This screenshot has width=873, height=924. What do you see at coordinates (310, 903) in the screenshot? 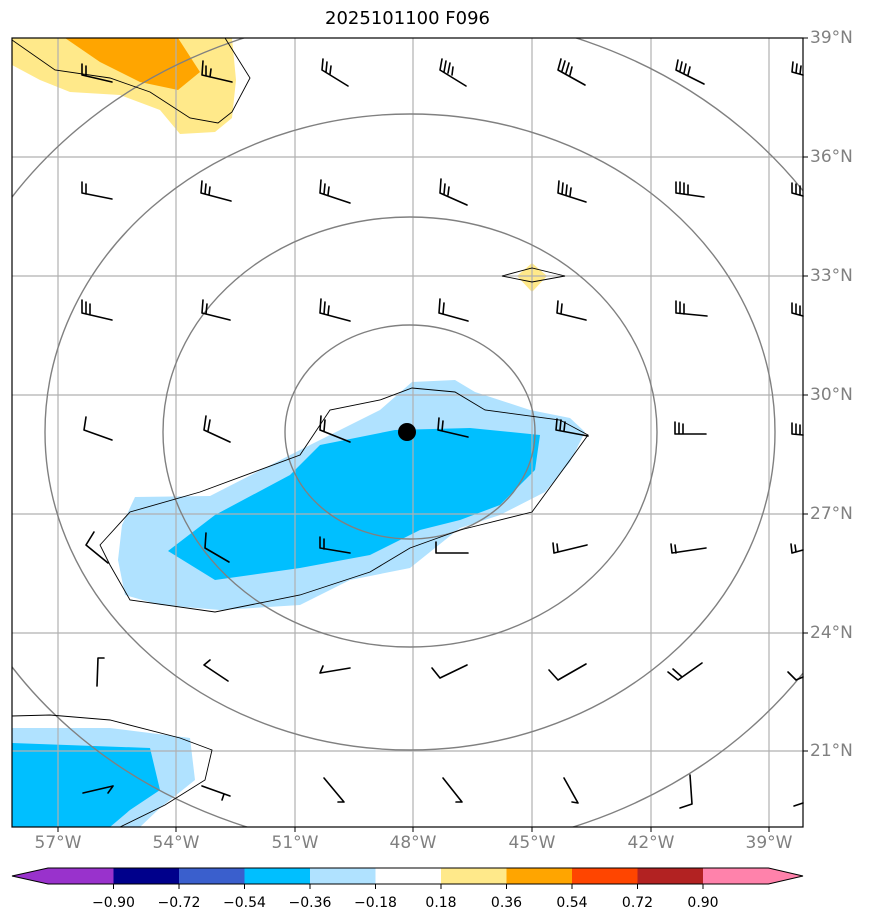
I see `cb-tick-label: −0.36` at bounding box center [310, 903].